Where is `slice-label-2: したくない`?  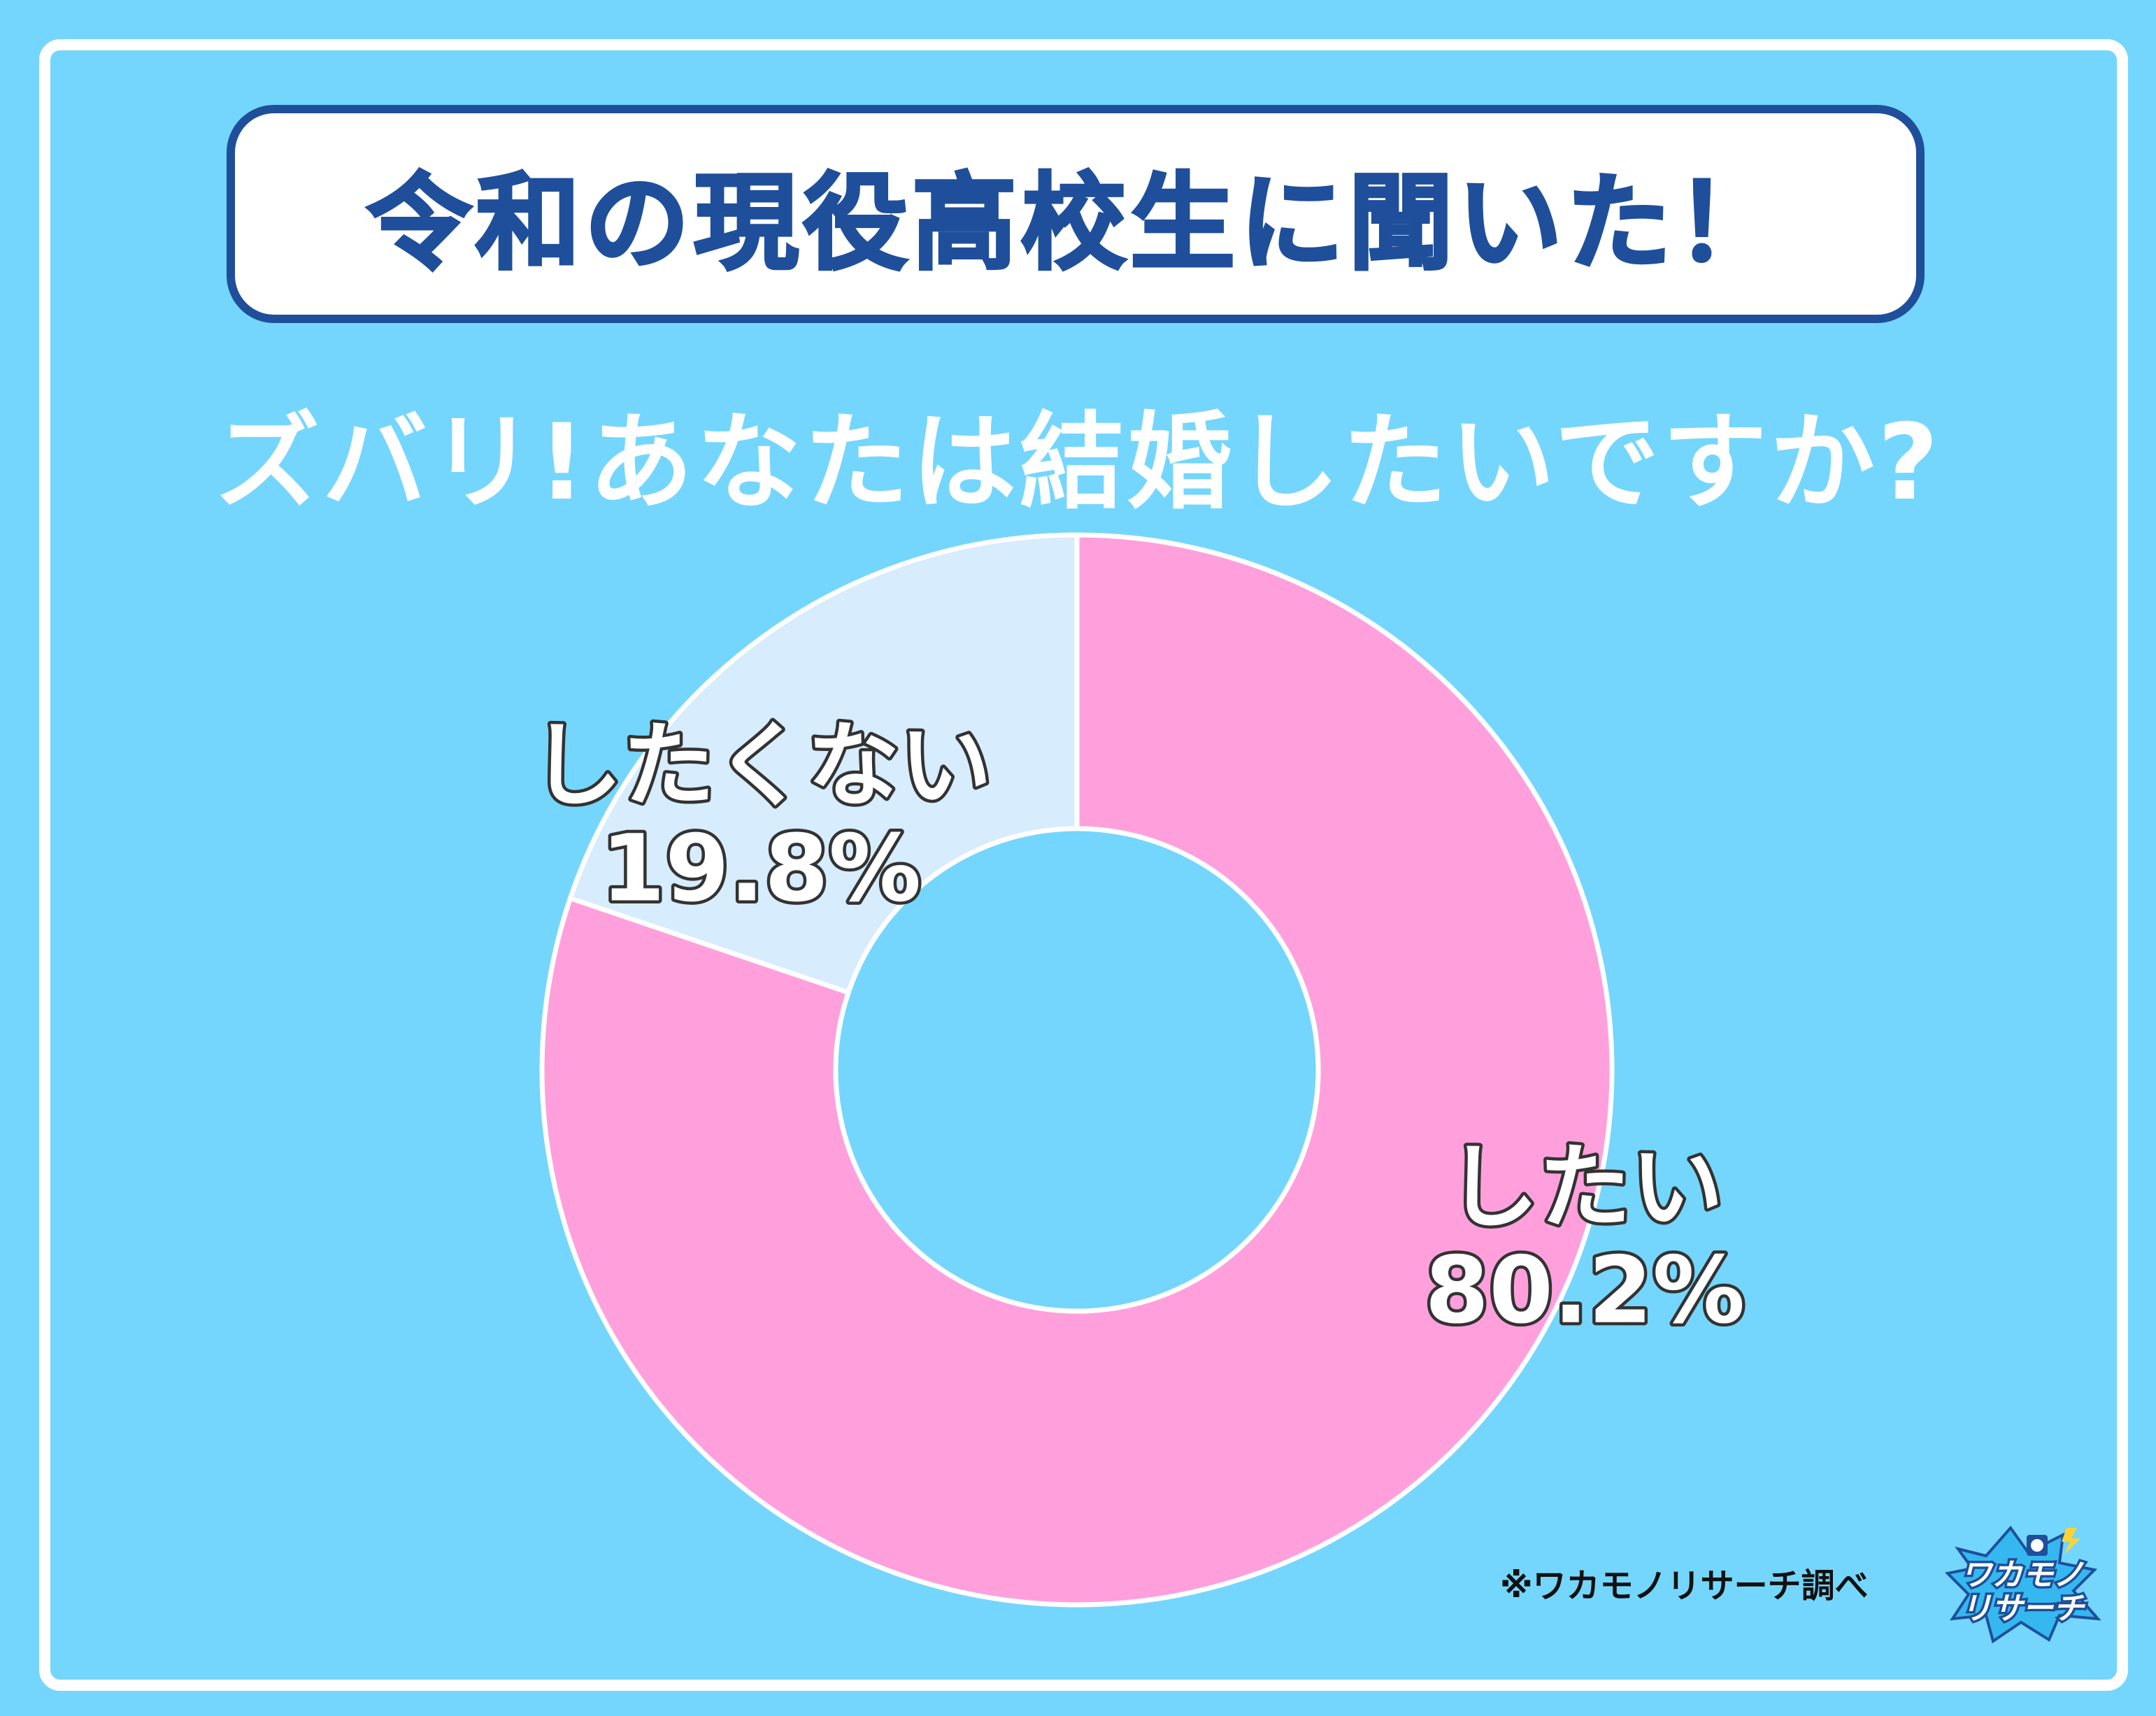
slice-label-2: したくない is located at coordinates (761, 766).